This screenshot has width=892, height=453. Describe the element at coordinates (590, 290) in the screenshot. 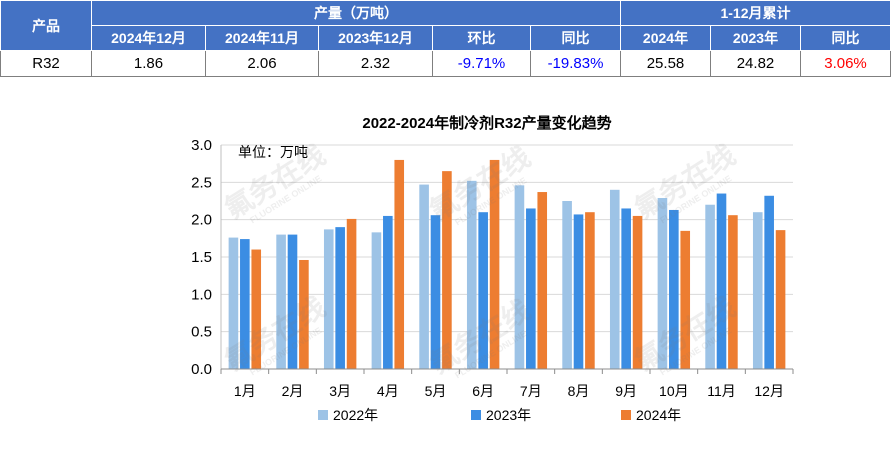

I see `bar-series3-month8` at that location.